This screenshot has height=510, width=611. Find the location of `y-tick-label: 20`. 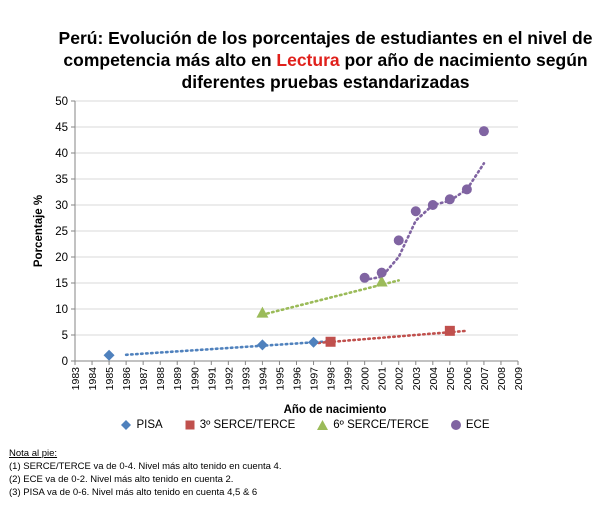

y-tick-label: 20 is located at coordinates (61, 258).